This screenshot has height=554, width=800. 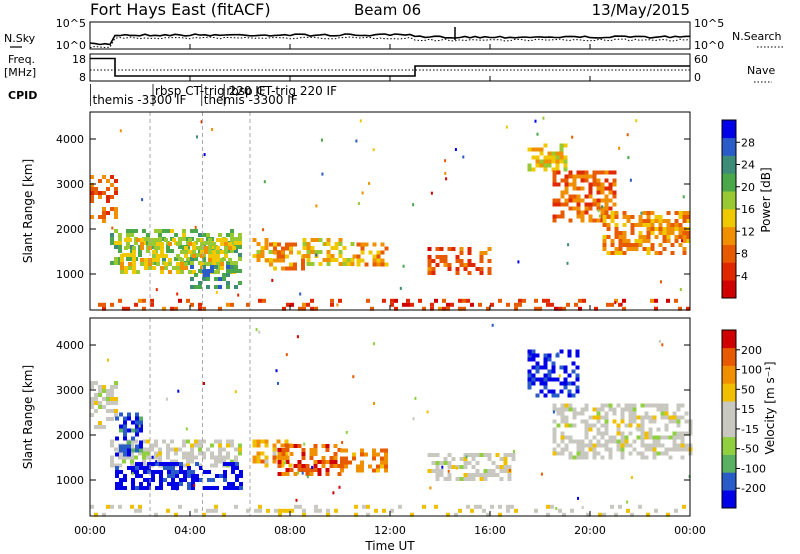 What do you see at coordinates (729, 146) in the screenshot?
I see `colorbar-swatch` at bounding box center [729, 146].